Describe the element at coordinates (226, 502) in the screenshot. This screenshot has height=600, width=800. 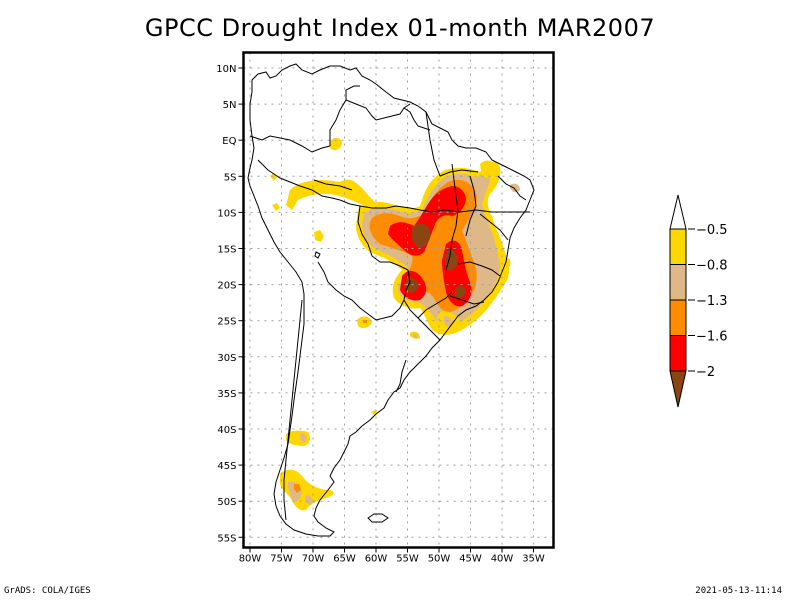
I see `y-tick-label: 50S` at that location.